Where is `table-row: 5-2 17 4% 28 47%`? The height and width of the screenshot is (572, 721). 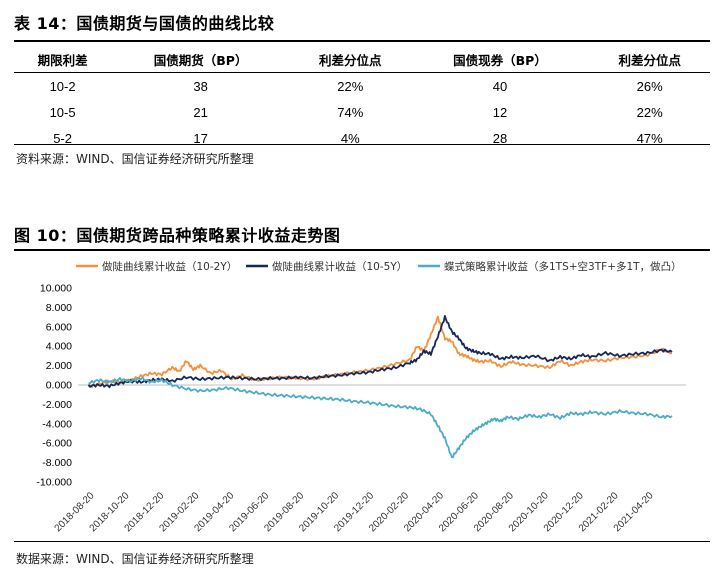 table-row: 5-2 17 4% 28 47% is located at coordinates (362, 138).